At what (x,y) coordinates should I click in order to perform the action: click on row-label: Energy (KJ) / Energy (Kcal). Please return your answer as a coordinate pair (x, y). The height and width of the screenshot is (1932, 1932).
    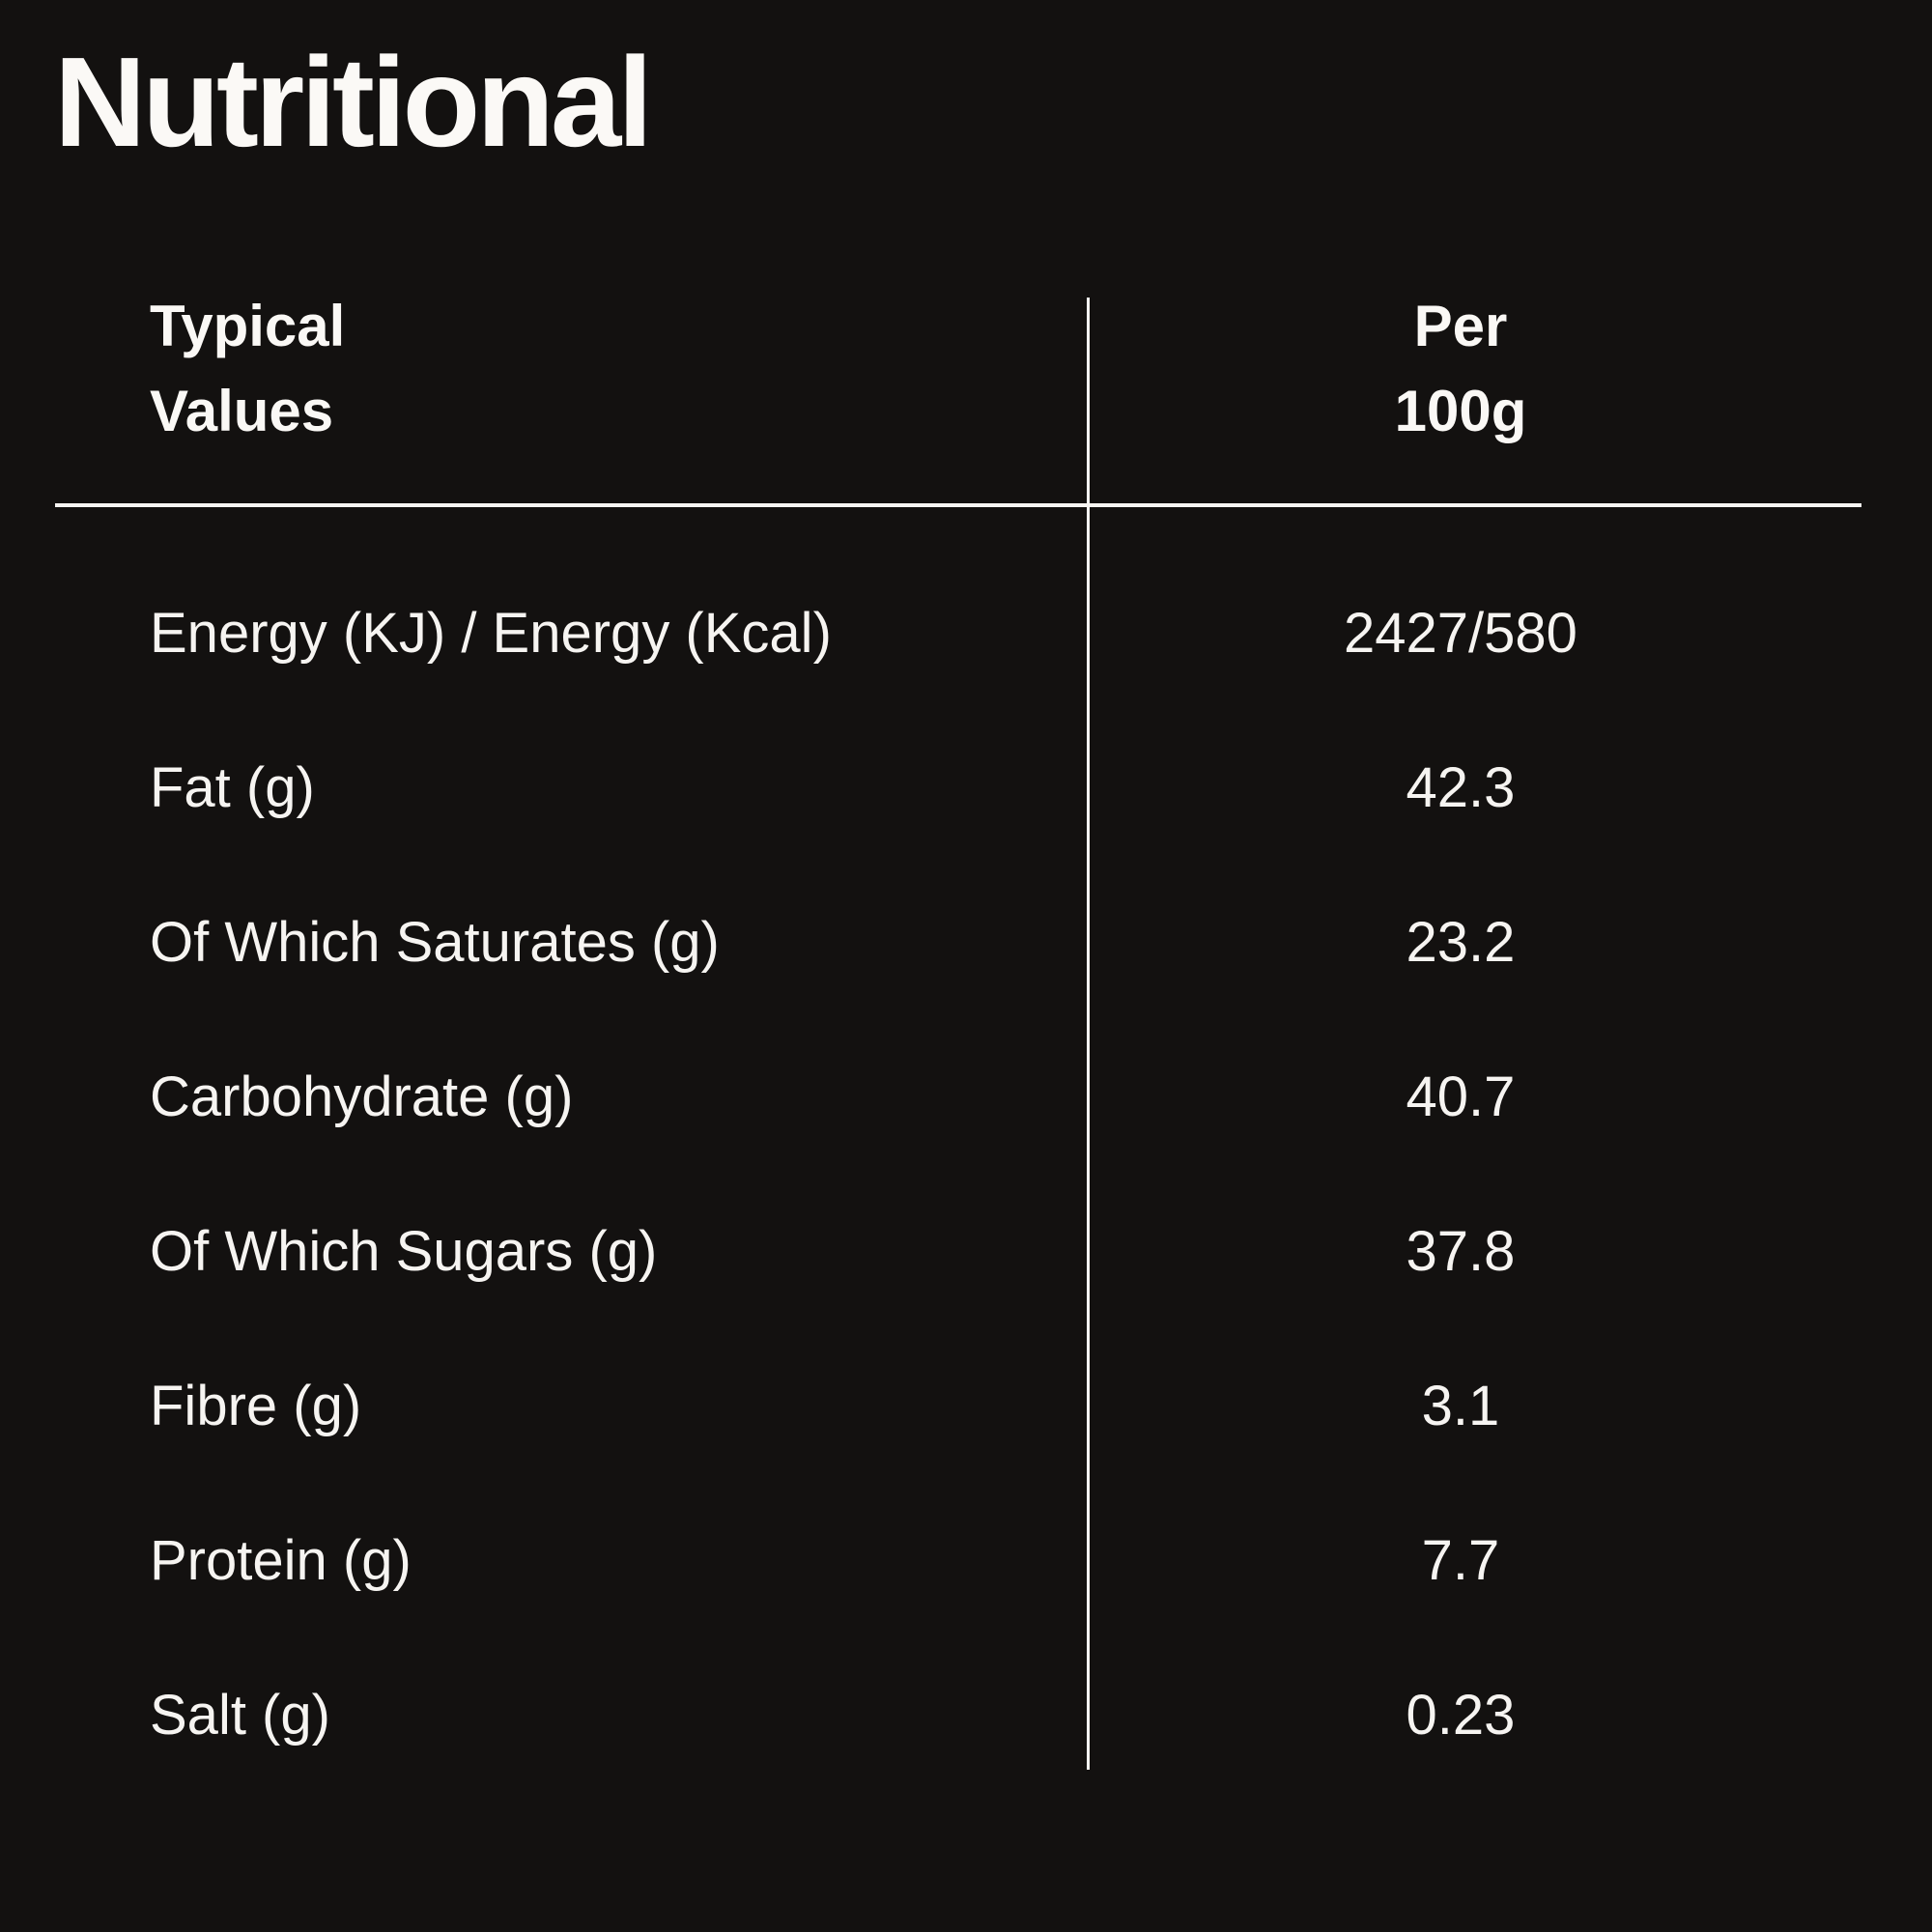
    Looking at the image, I should click on (491, 633).